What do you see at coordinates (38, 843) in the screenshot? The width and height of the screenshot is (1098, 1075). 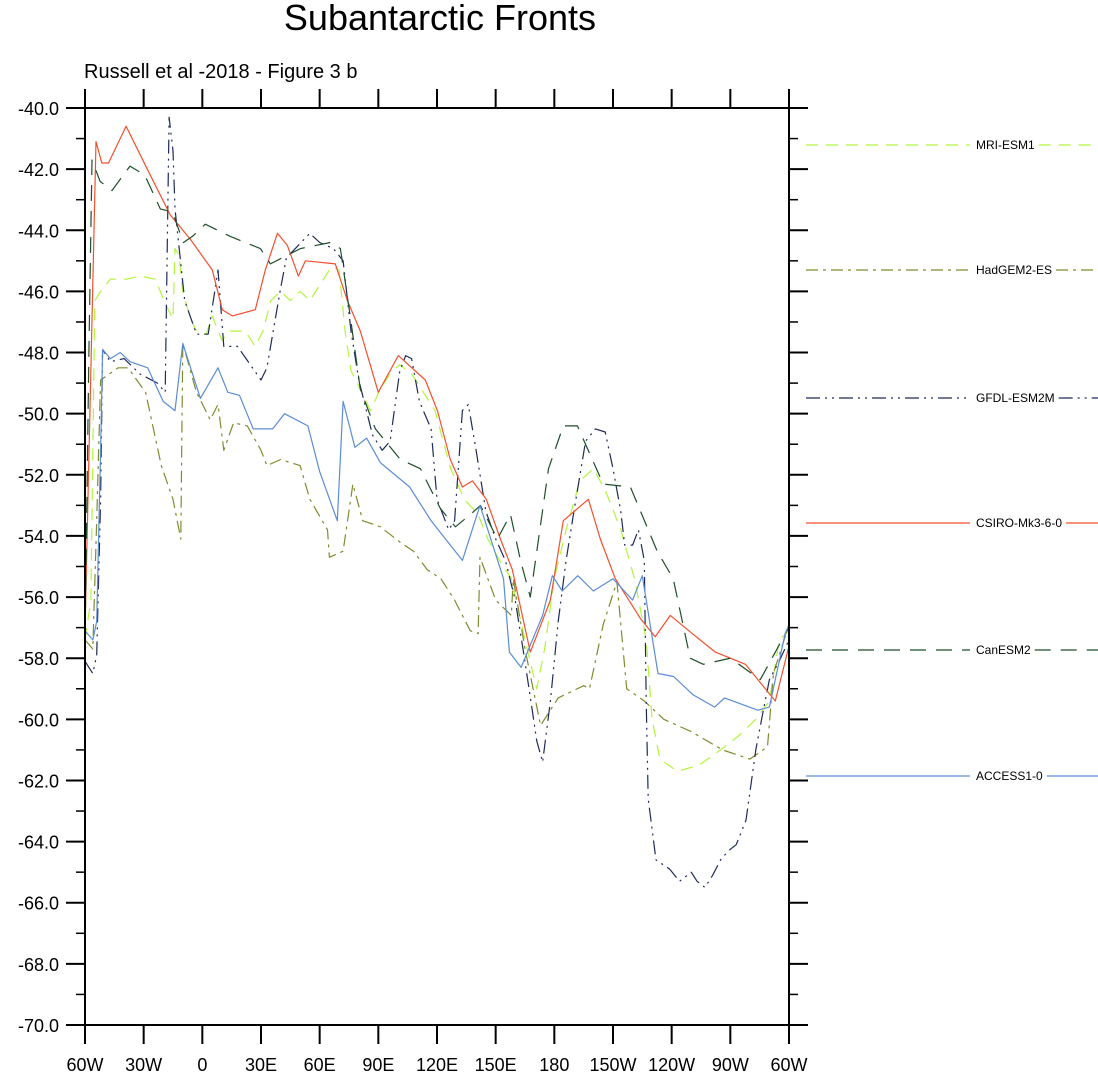 I see `y-tick-label: -64.0` at bounding box center [38, 843].